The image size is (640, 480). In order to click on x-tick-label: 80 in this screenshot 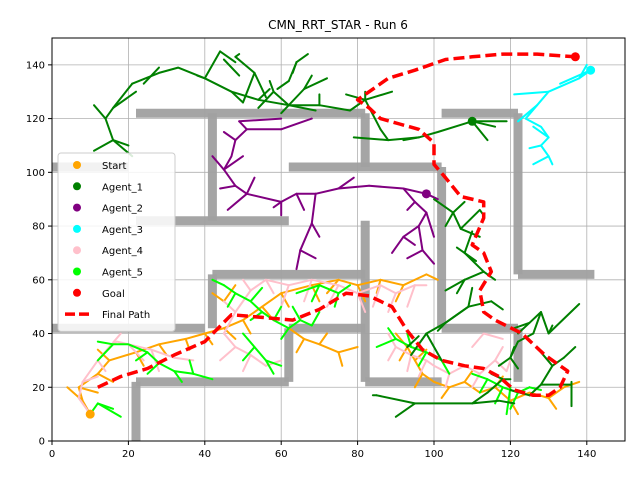, I will do `click(357, 454)`.